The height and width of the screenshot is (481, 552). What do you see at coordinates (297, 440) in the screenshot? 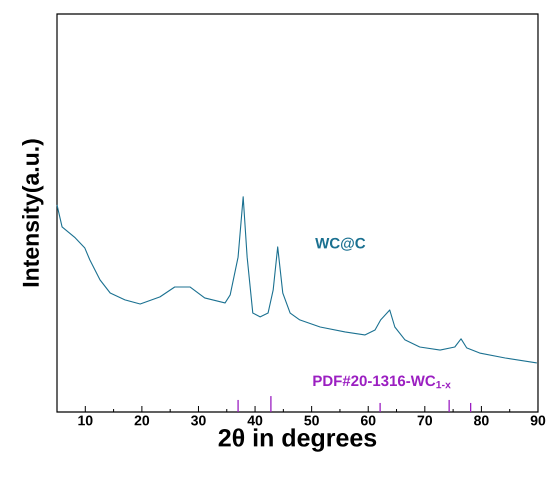
I see `x-axis-title: 2θ in degrees` at bounding box center [297, 440].